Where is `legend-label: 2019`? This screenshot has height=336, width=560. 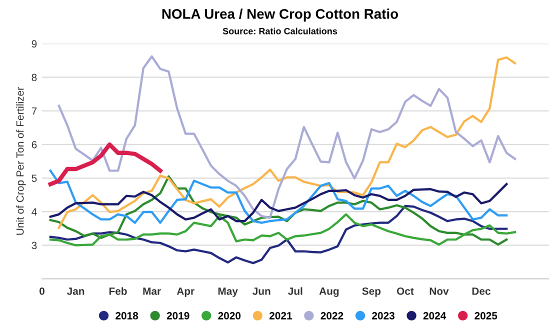 legend-label: 2019 is located at coordinates (178, 316).